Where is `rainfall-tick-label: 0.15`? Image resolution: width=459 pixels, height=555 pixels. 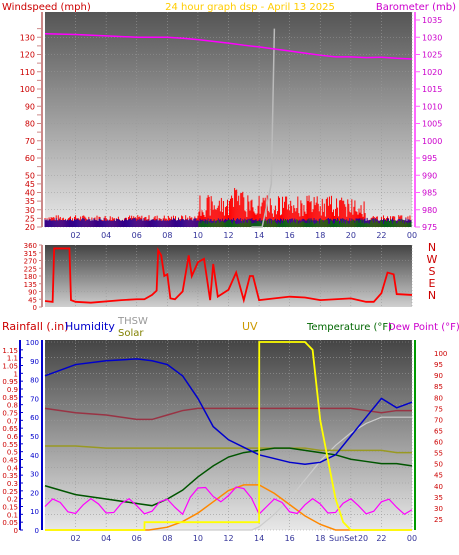
rainfall-tick-label: 0.15 is located at coordinates (10, 508).